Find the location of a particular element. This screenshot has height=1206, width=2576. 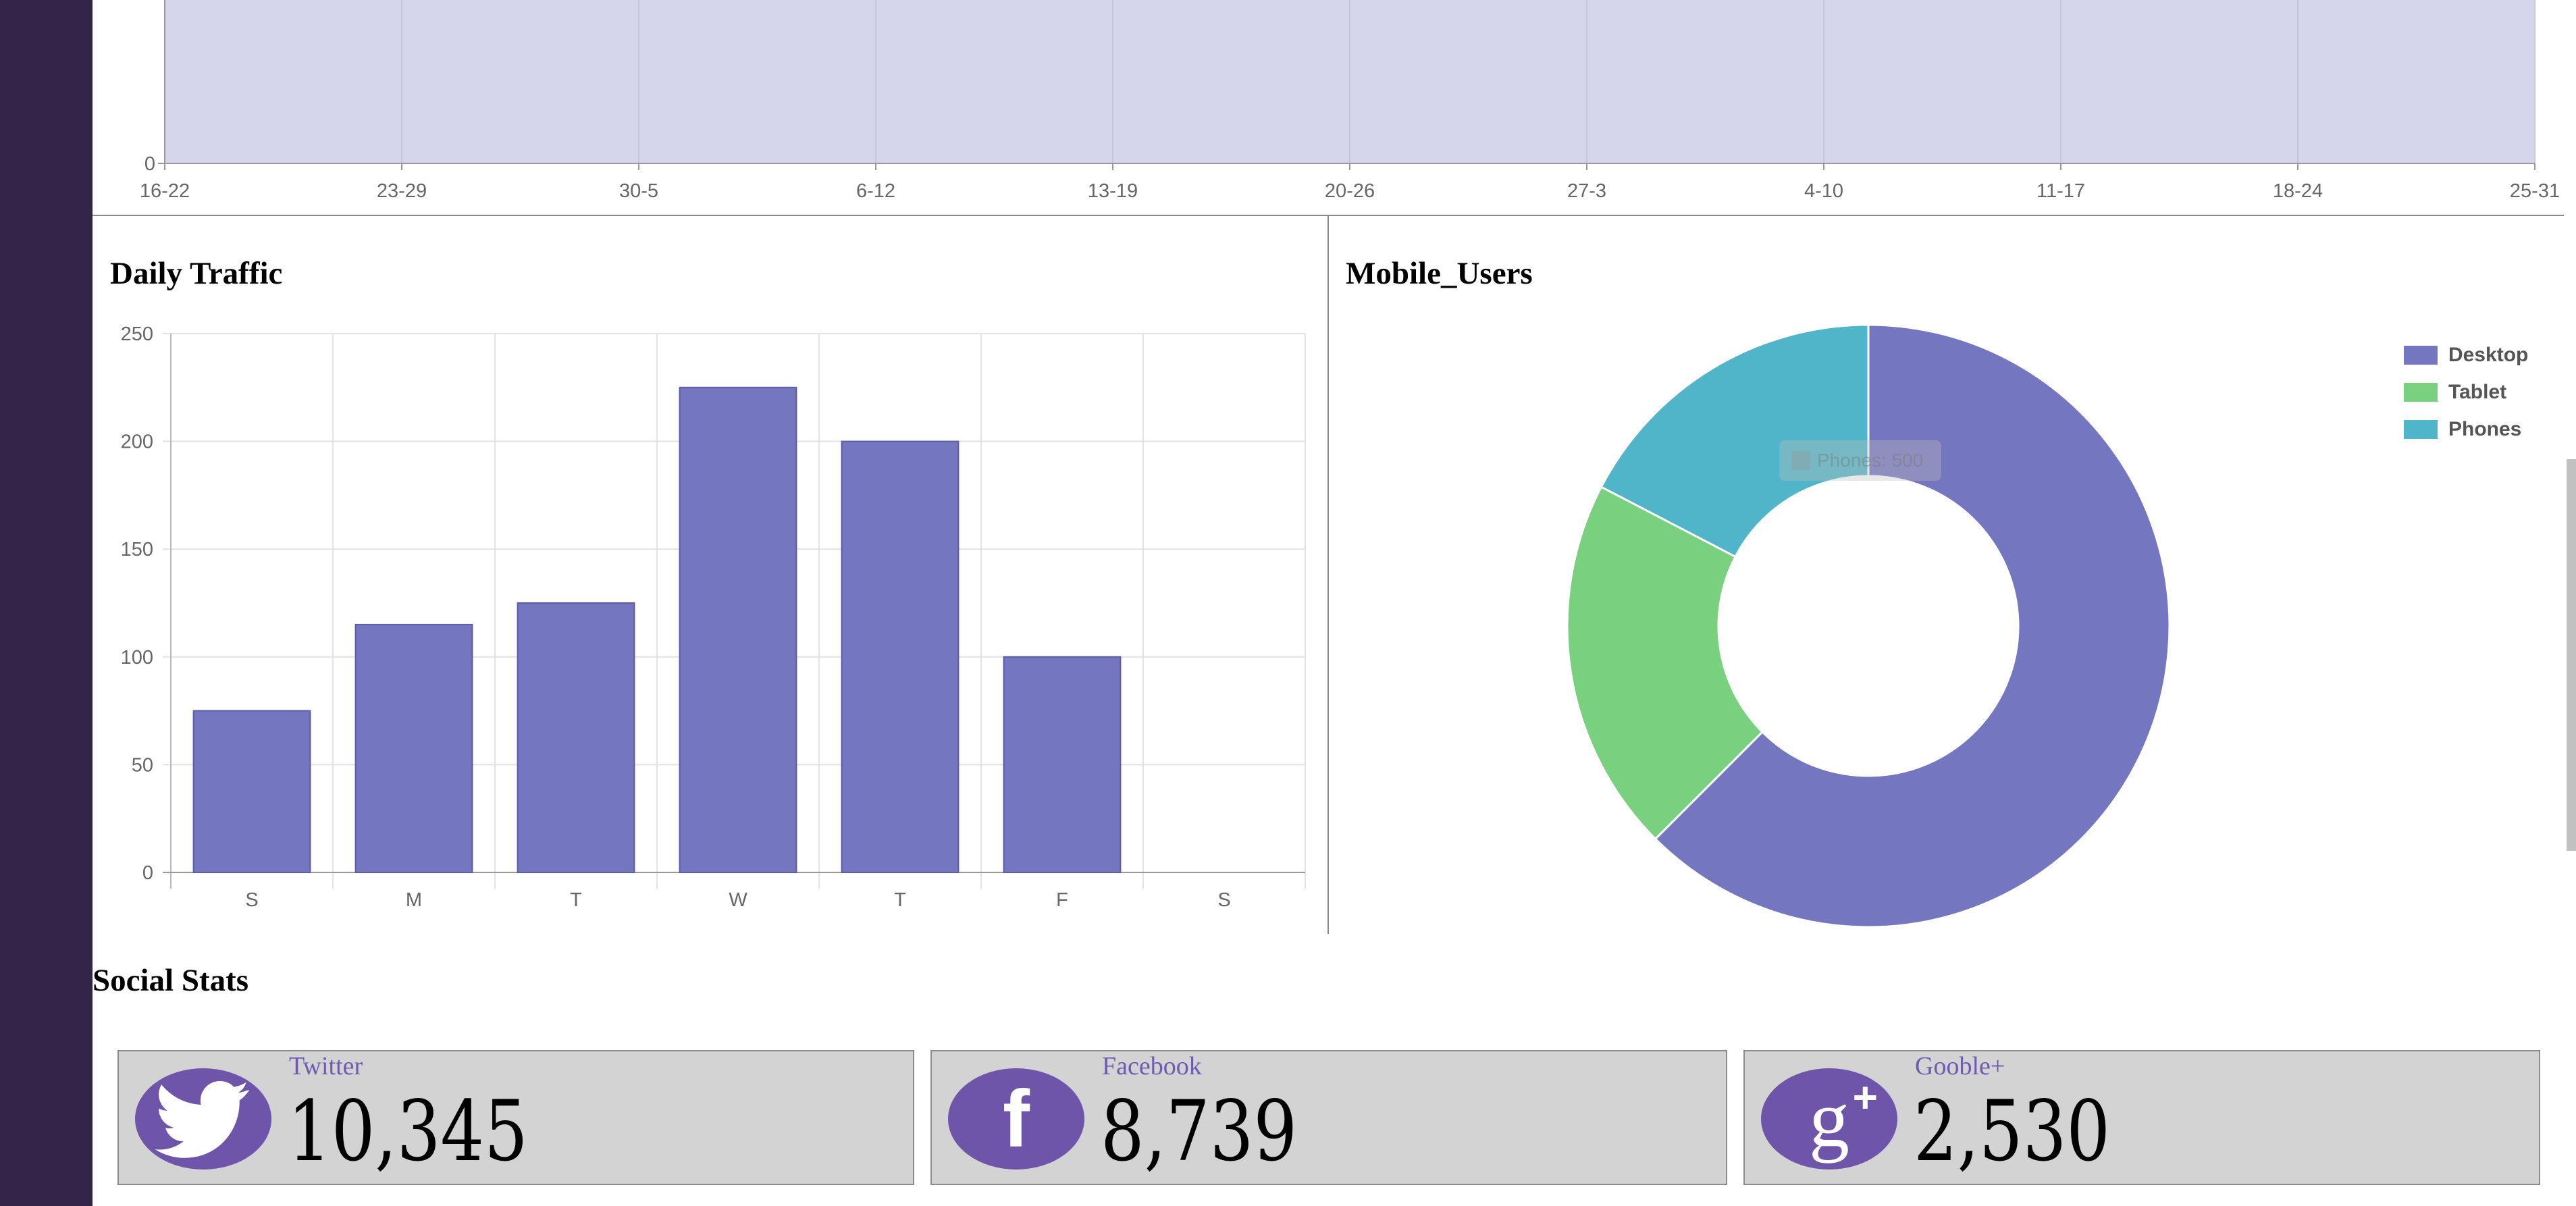

mobile-users-title: Mobile_Users is located at coordinates (1439, 273).